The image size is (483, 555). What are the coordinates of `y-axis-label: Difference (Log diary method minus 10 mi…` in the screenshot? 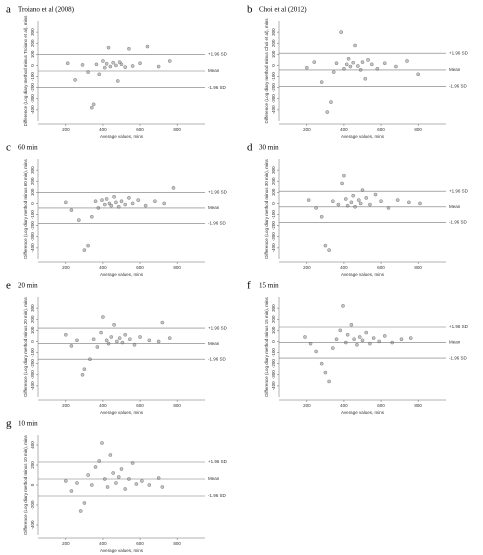 It's located at (25, 485).